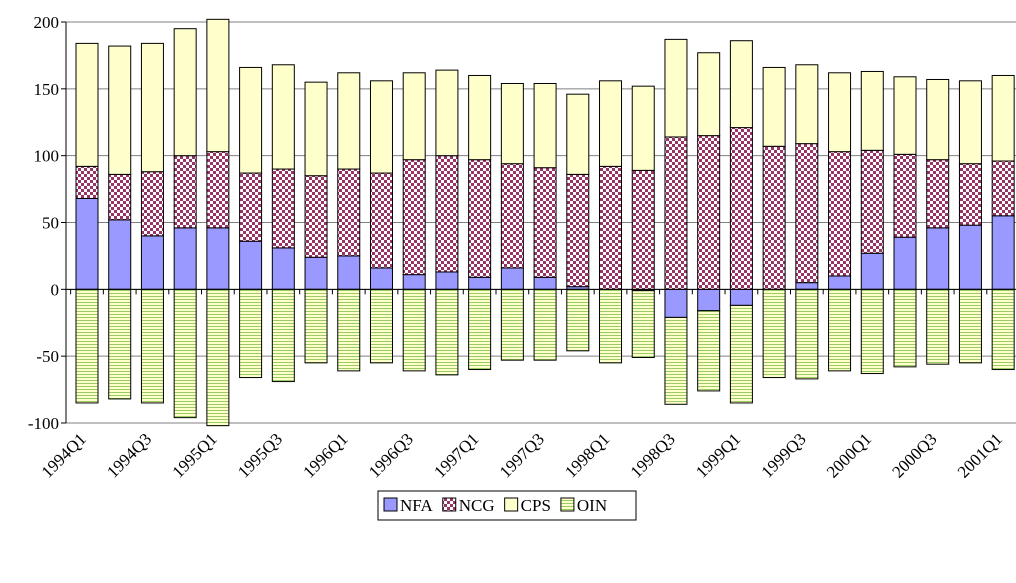 This screenshot has width=1016, height=583. I want to click on y-tick-label: 50, so click(50, 223).